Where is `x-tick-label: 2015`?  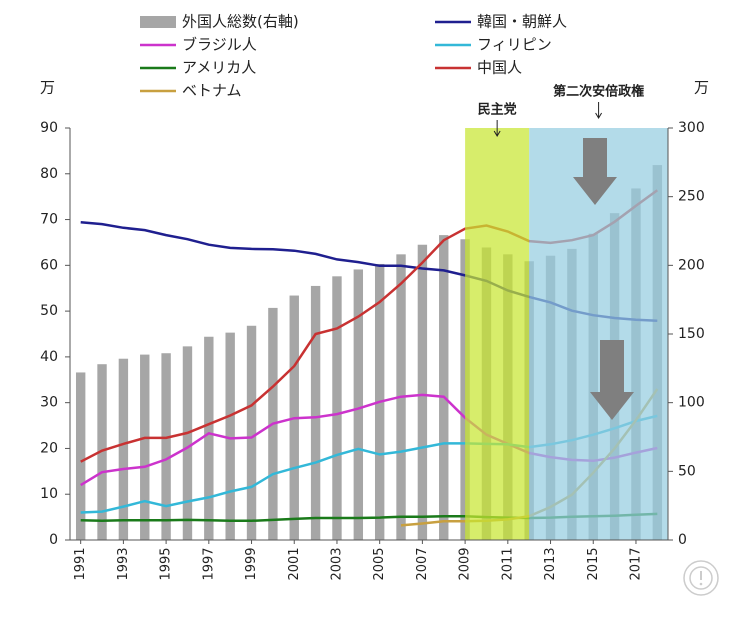
x-tick-label: 2015 is located at coordinates (593, 563).